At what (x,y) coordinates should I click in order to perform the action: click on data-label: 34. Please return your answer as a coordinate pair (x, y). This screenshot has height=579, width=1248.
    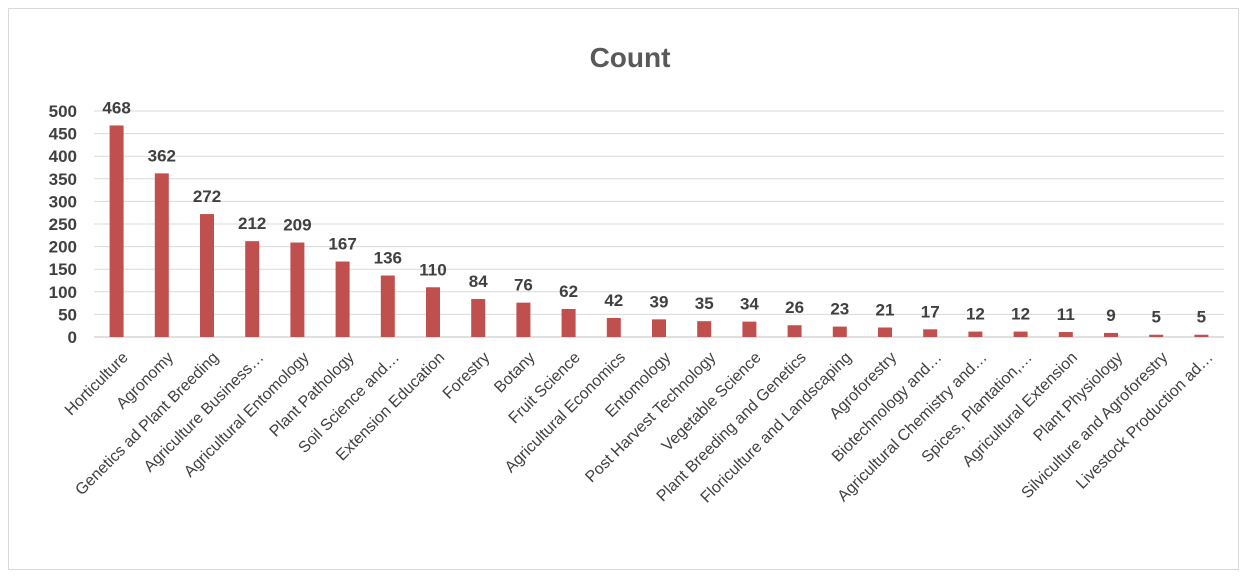
    Looking at the image, I should click on (749, 304).